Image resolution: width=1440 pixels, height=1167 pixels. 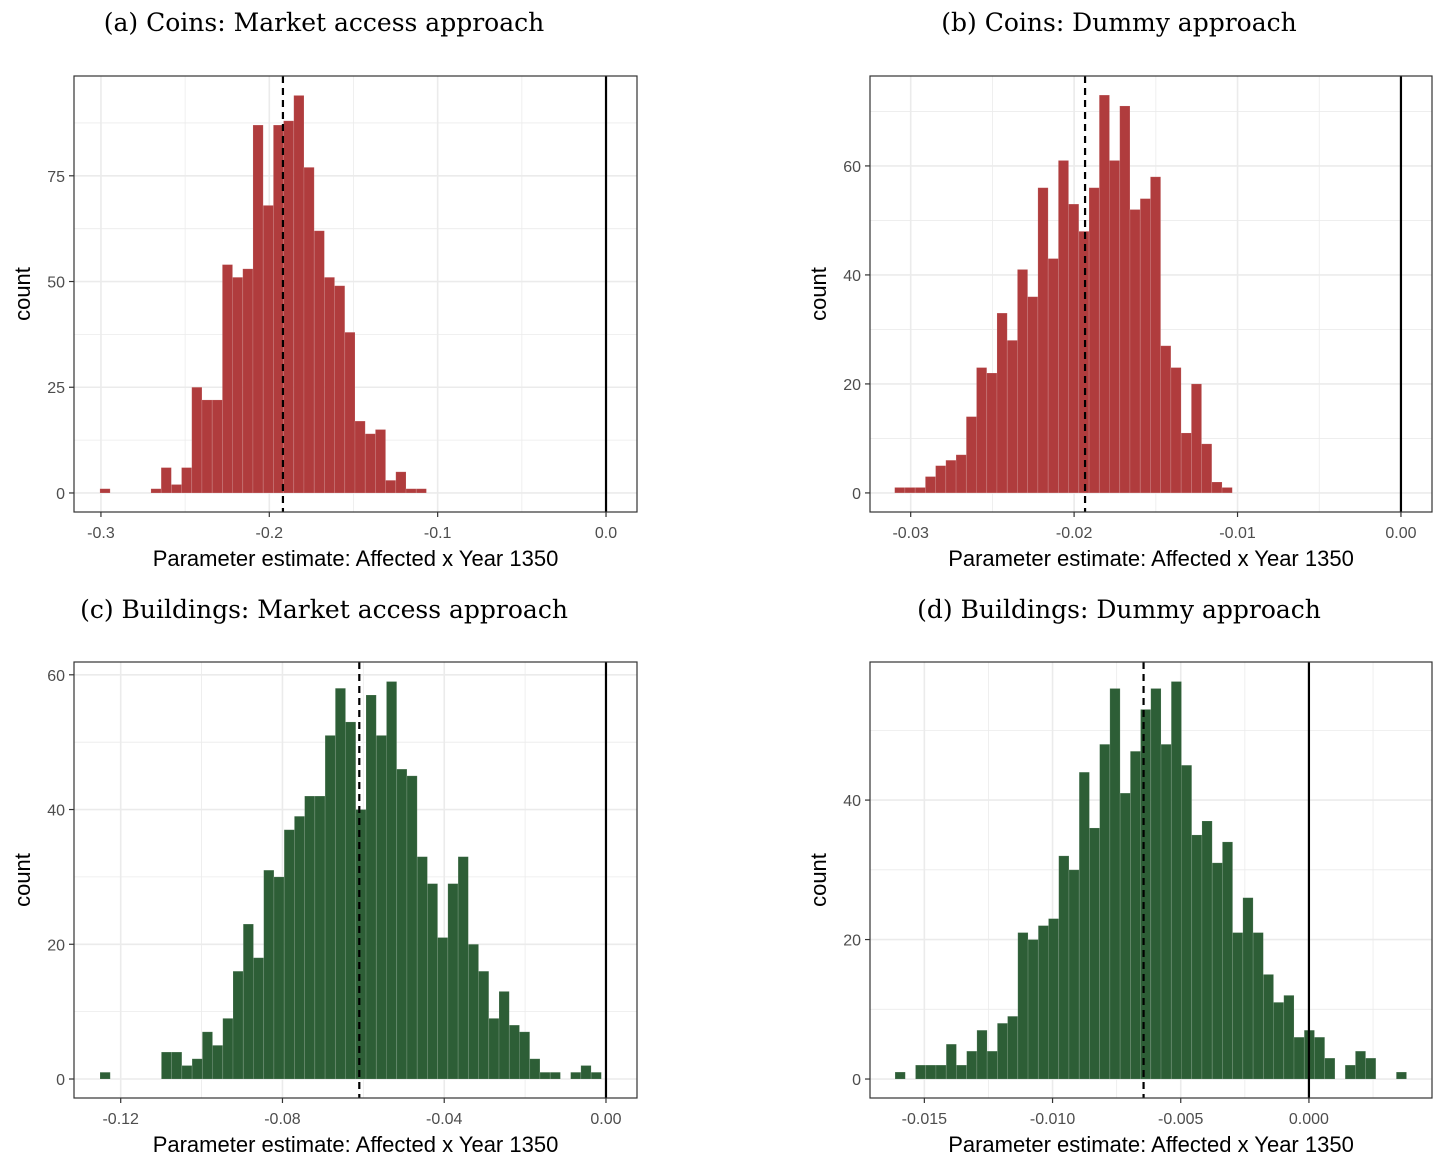 I want to click on x-tick-label: 0.000, so click(x=1309, y=1119).